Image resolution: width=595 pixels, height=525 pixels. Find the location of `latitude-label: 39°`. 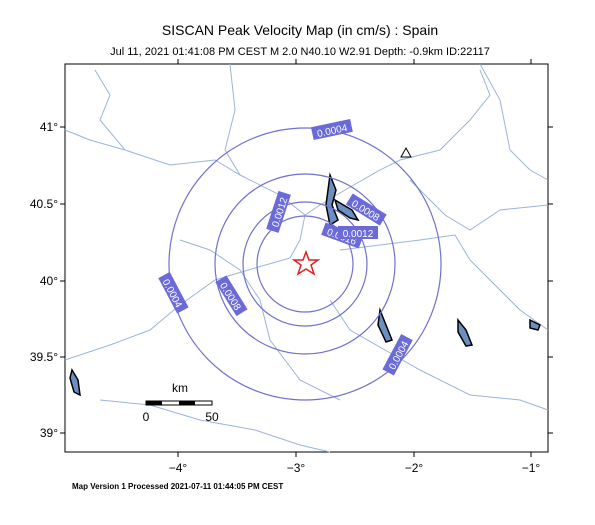

latitude-label: 39° is located at coordinates (49, 433).